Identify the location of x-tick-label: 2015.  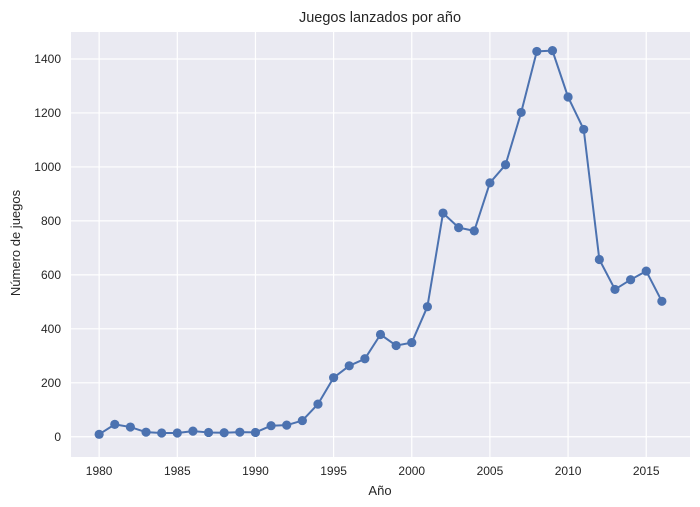
(646, 471).